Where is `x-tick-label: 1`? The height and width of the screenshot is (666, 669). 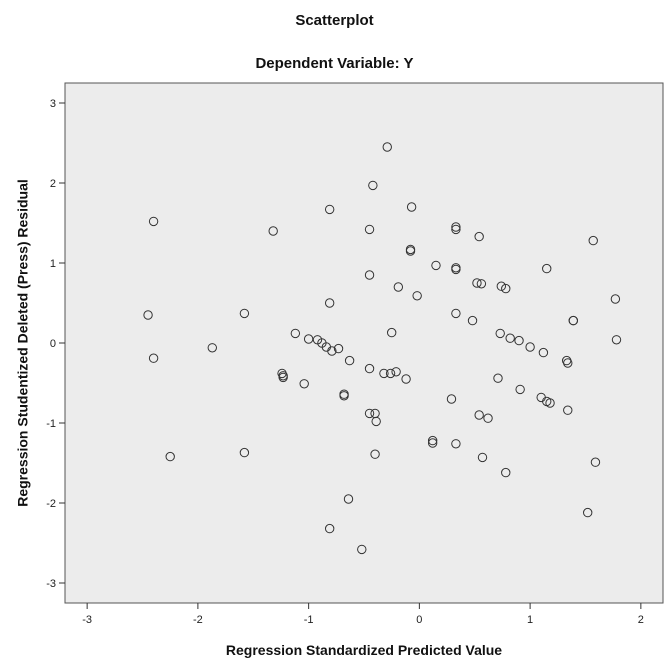 x-tick-label: 1 is located at coordinates (530, 620).